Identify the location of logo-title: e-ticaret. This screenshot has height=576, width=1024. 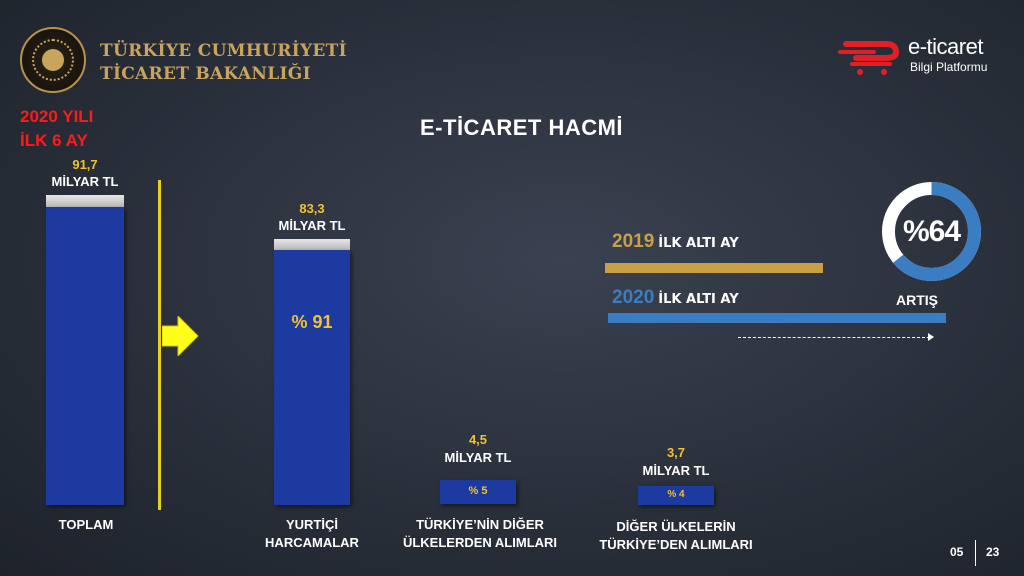
(945, 46).